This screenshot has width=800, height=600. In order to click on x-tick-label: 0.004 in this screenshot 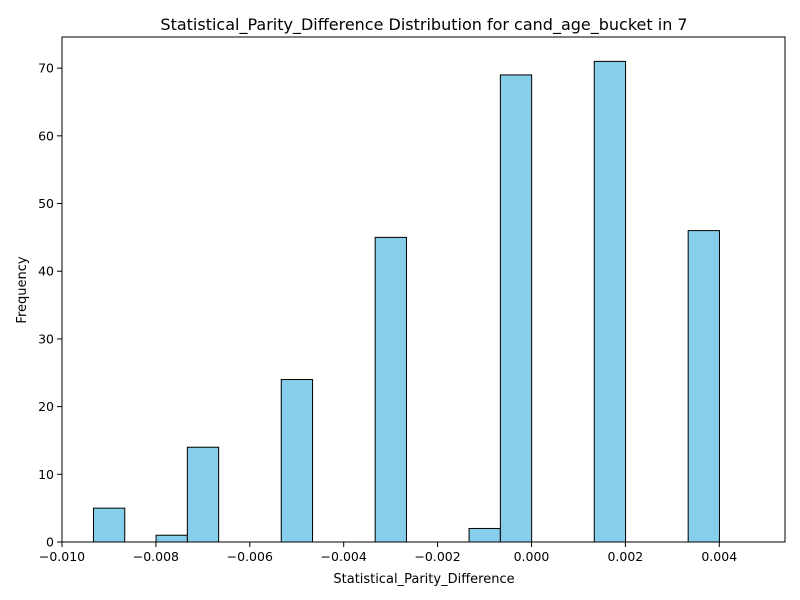, I will do `click(719, 556)`.